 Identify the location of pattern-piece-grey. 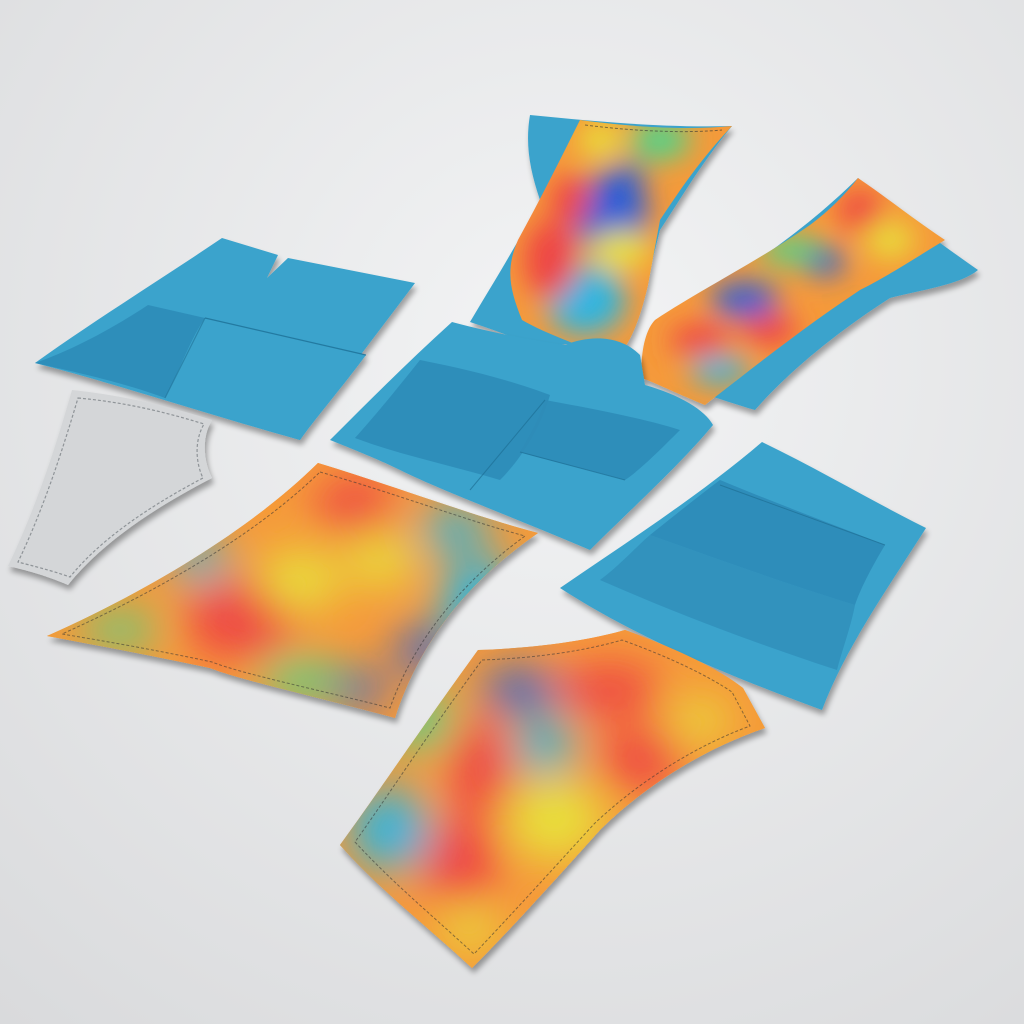
(110, 487).